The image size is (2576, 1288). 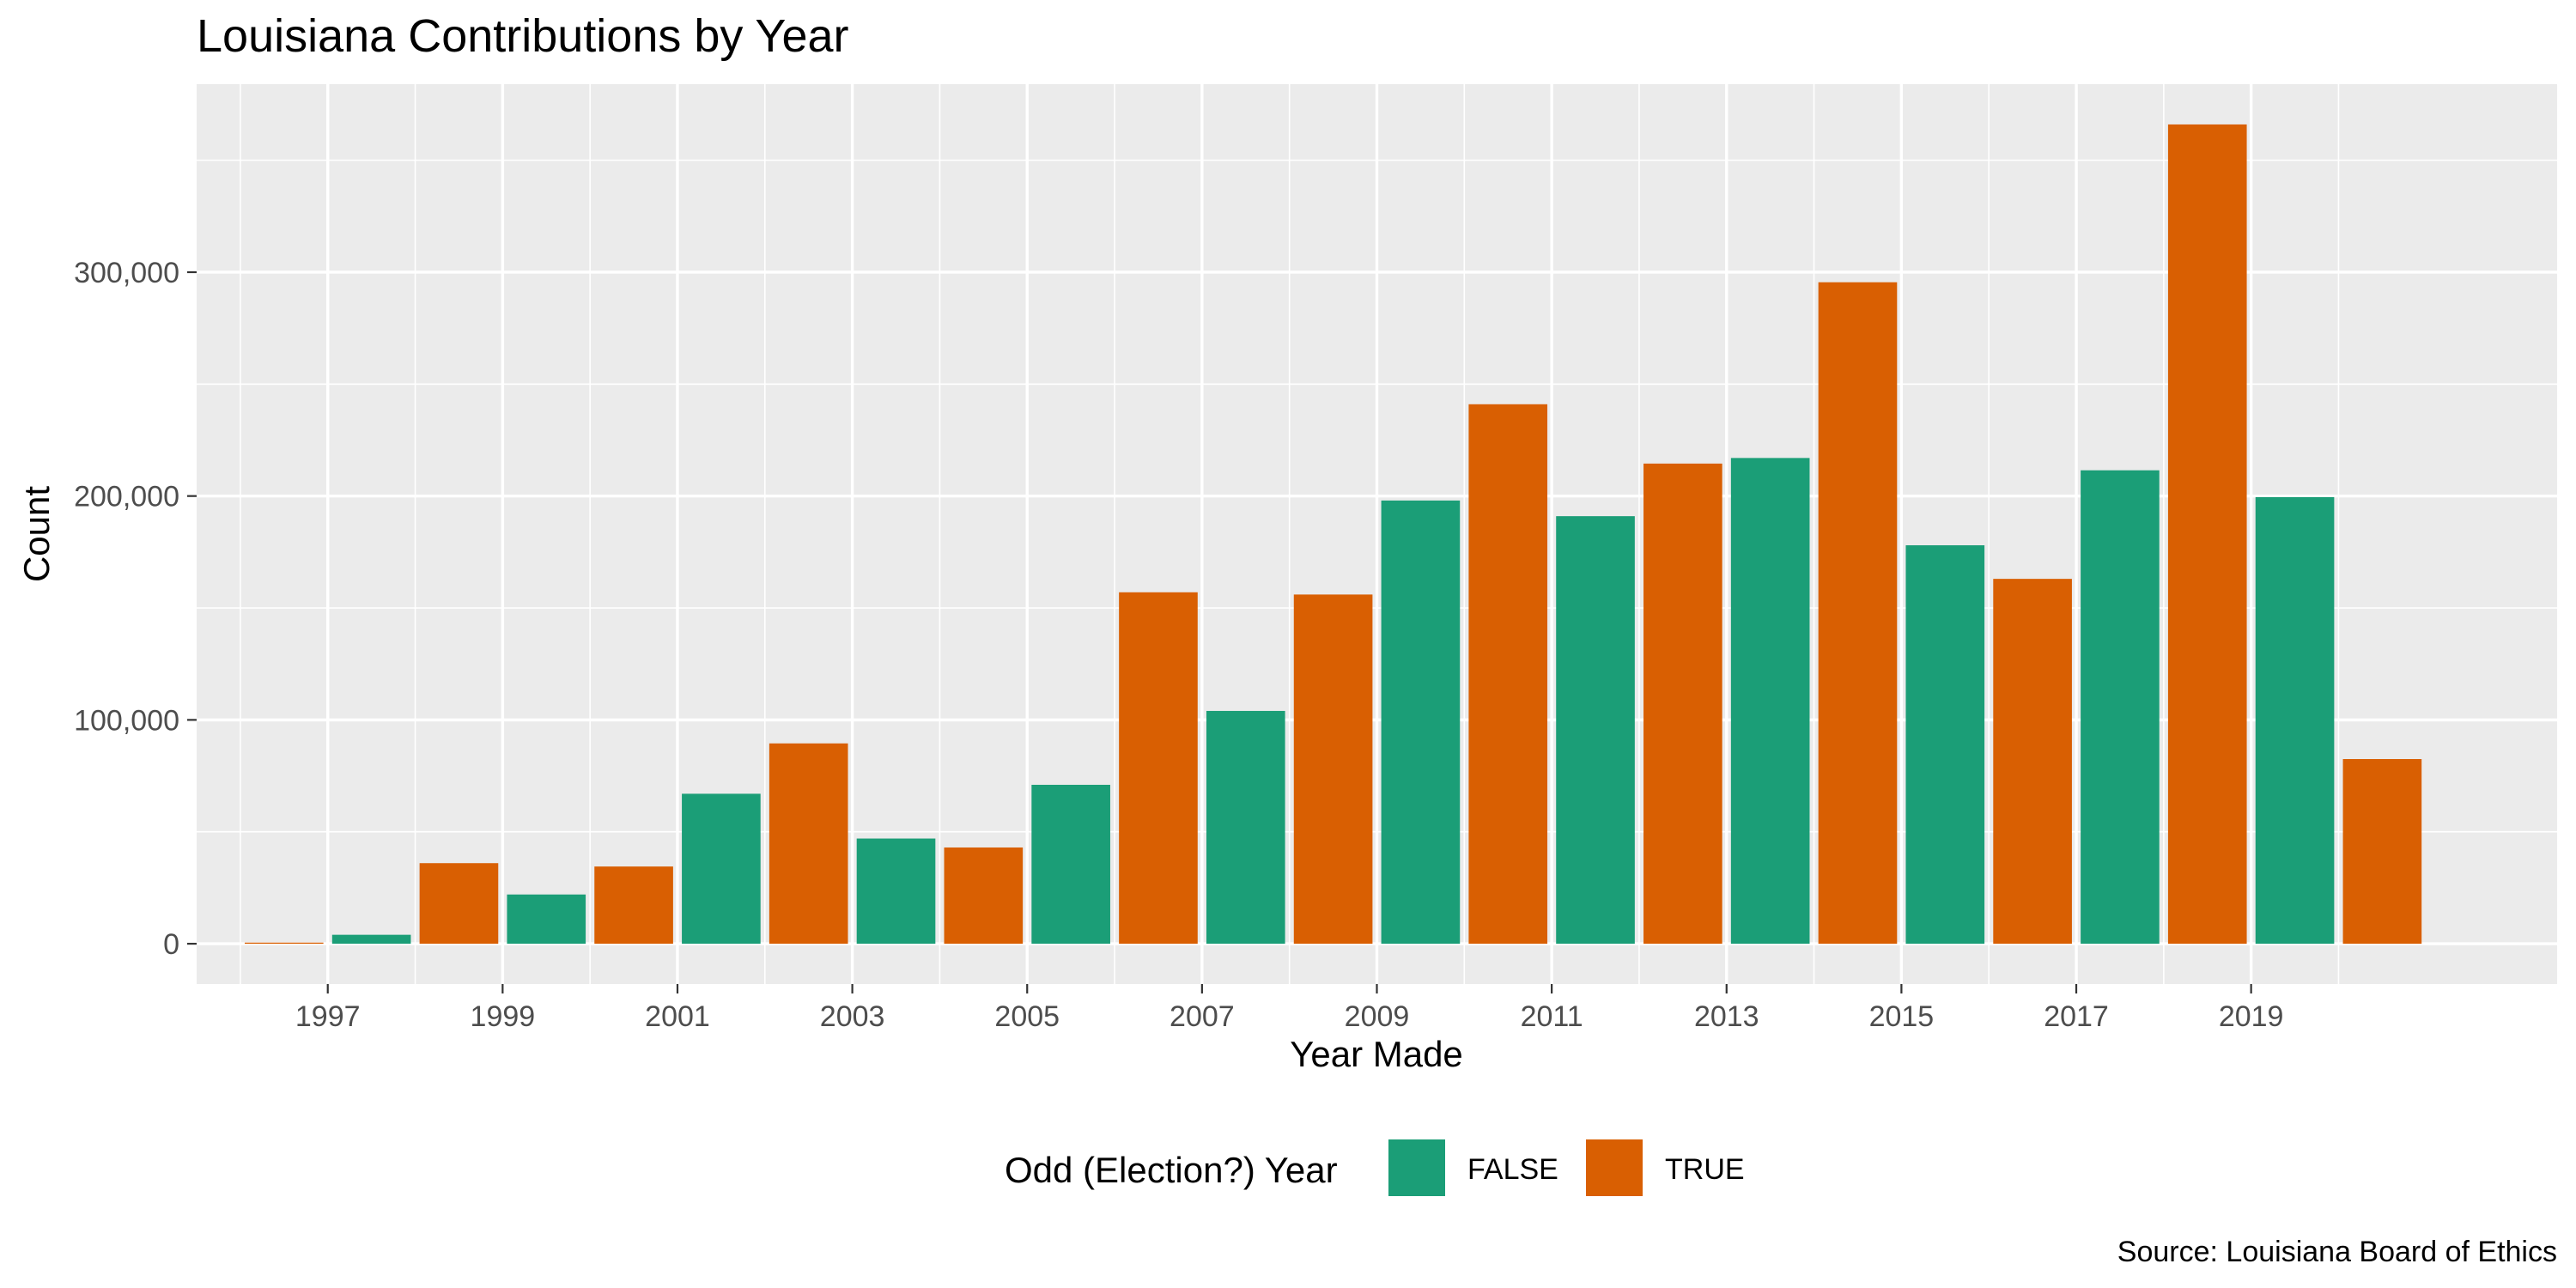 What do you see at coordinates (633, 906) in the screenshot?
I see `bar-2001` at bounding box center [633, 906].